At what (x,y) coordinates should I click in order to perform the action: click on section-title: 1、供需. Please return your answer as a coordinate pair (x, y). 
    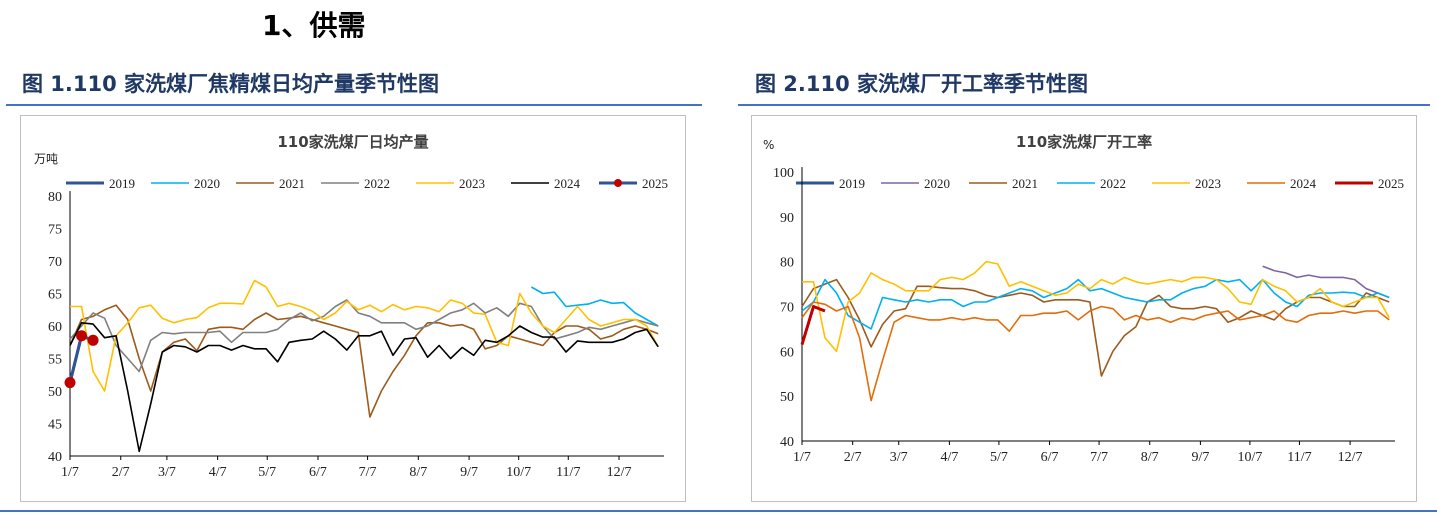
    Looking at the image, I should click on (314, 25).